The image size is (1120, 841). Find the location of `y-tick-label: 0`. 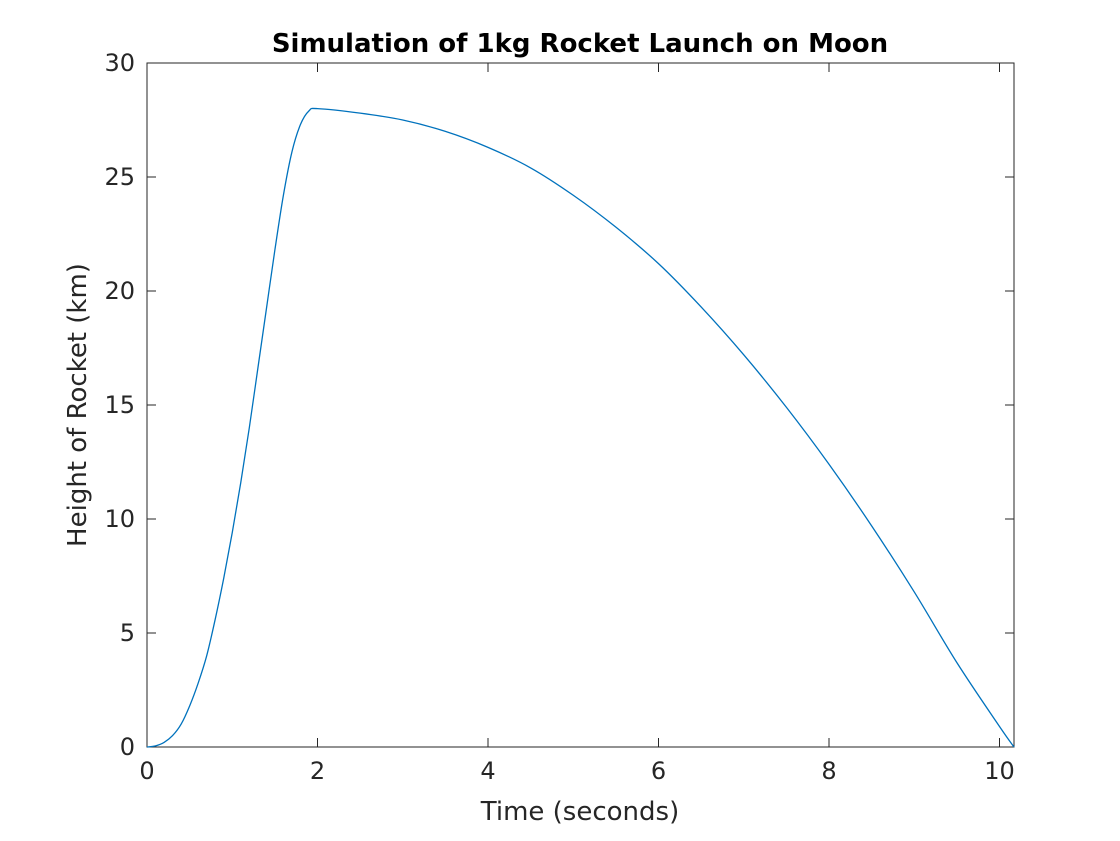

y-tick-label: 0 is located at coordinates (127, 747).